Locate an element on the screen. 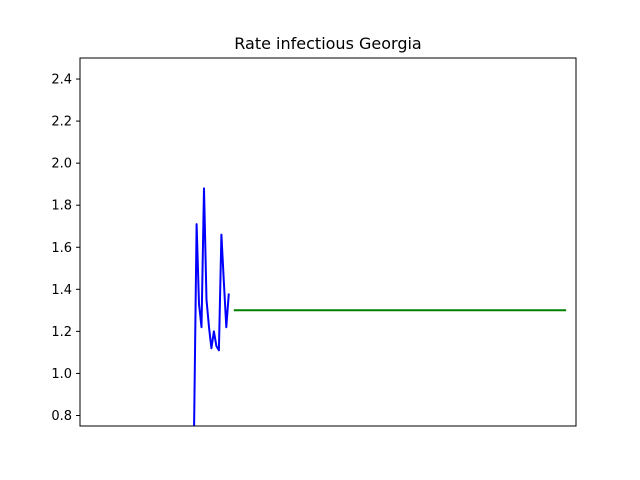 This screenshot has width=640, height=480. y-axis: 0.8 1.0 1.2 1.4 1.6 1.8 2.0 2.2 2.4 is located at coordinates (65, 248).